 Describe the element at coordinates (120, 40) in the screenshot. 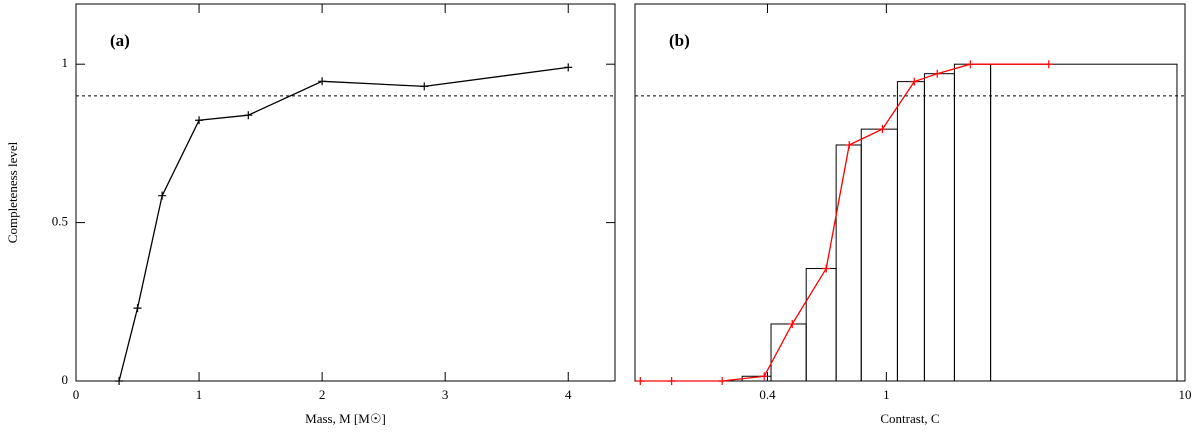

I see `panel-label: (a)` at that location.